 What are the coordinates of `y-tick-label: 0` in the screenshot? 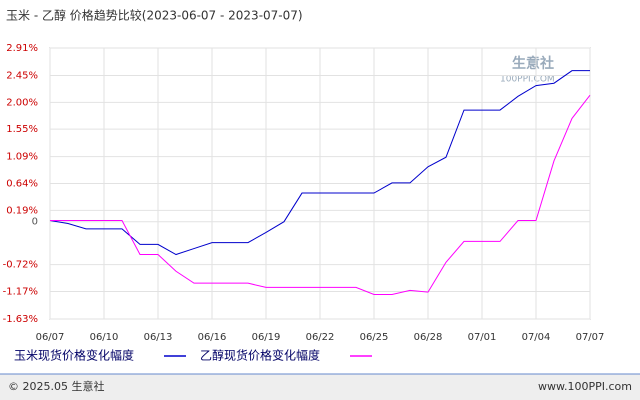 It's located at (35, 222).